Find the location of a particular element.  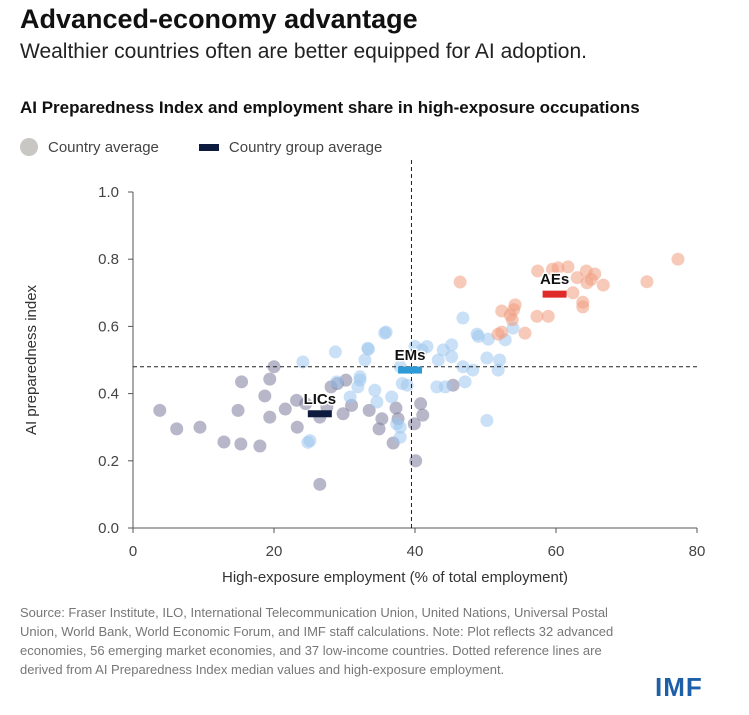

y-tick-label: 1.0 is located at coordinates (108, 192).